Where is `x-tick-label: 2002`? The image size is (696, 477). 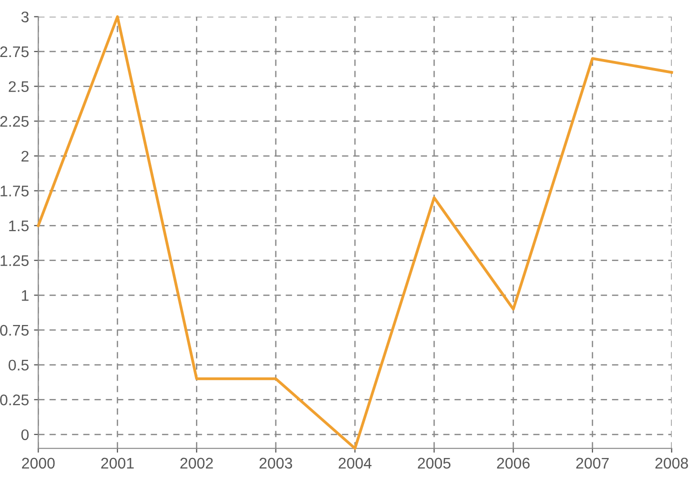 x-tick-label: 2002 is located at coordinates (196, 463).